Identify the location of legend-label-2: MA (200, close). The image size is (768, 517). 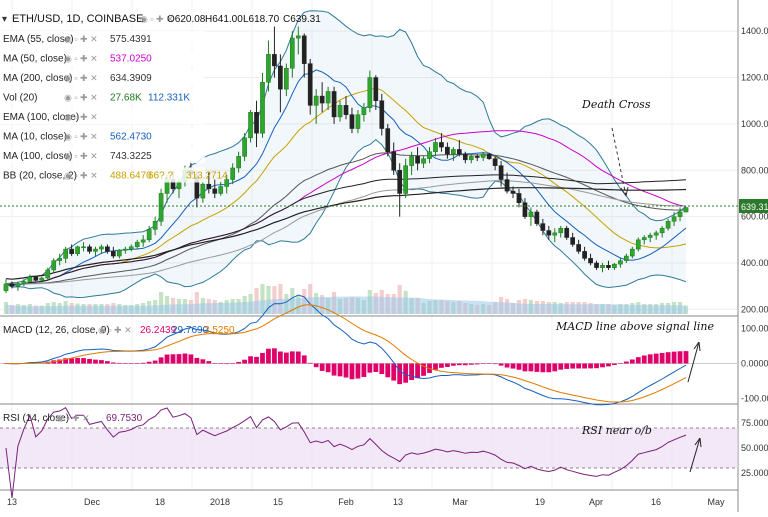
(37, 78).